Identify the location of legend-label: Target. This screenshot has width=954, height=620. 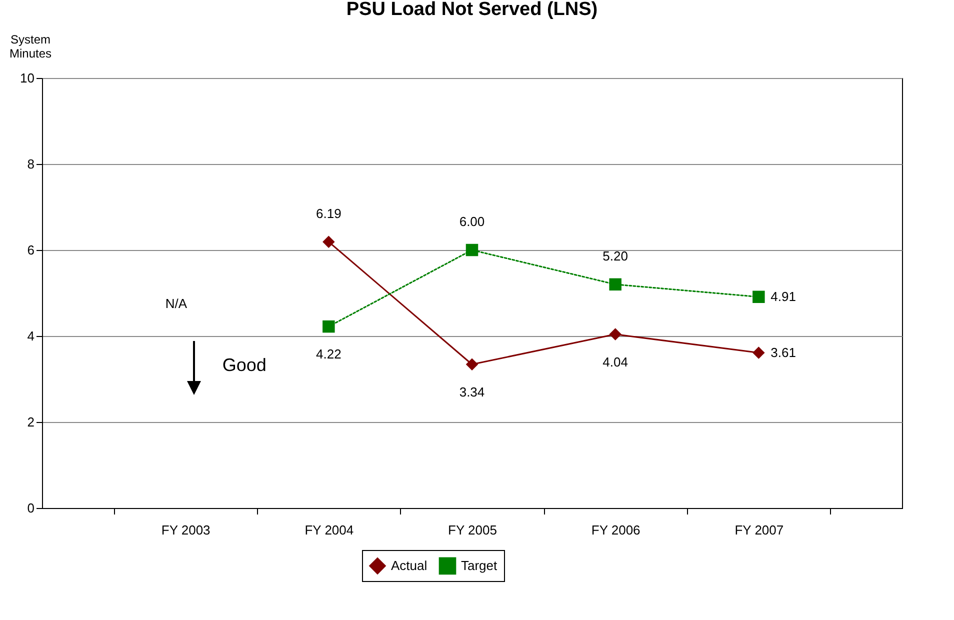
(479, 565).